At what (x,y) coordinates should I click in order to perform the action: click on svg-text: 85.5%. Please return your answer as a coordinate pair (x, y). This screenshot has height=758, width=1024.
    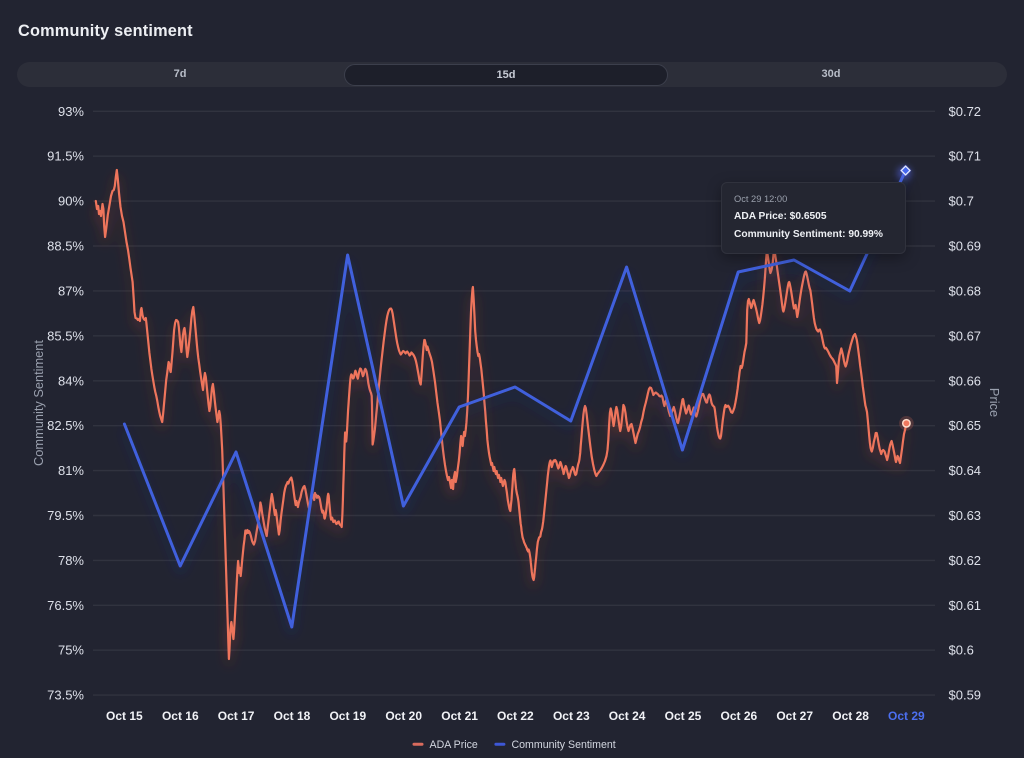
    Looking at the image, I should click on (65, 335).